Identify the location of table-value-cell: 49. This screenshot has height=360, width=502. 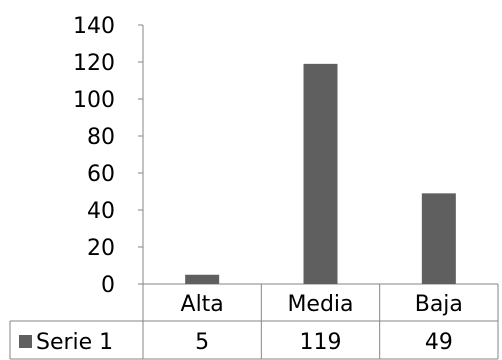
(439, 342).